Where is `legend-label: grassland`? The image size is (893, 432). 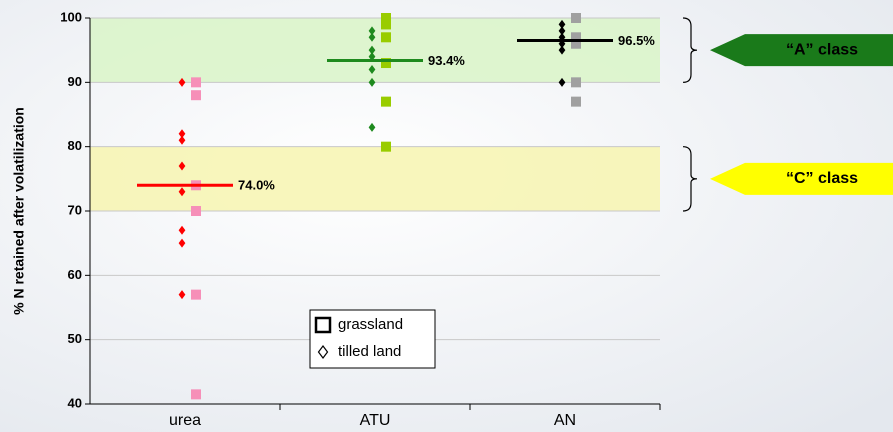 legend-label: grassland is located at coordinates (370, 324).